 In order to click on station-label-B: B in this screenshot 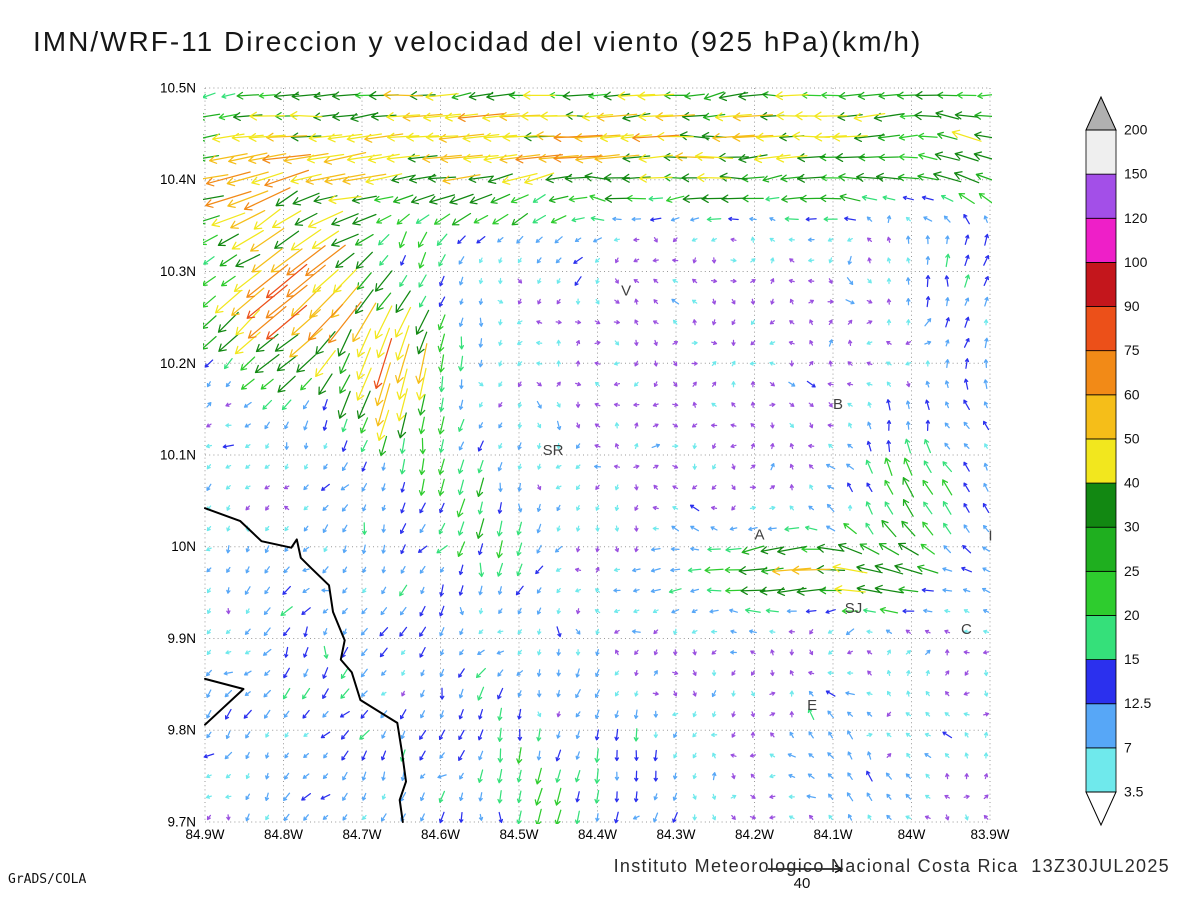, I will do `click(838, 404)`.